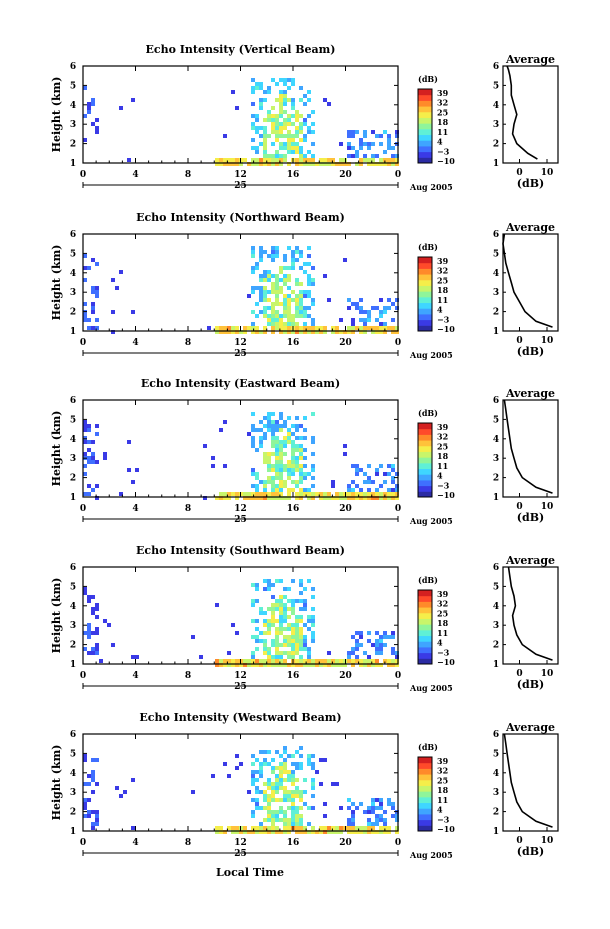 The image size is (610, 929). I want to click on colorbar-tick-label: 18, so click(443, 623).